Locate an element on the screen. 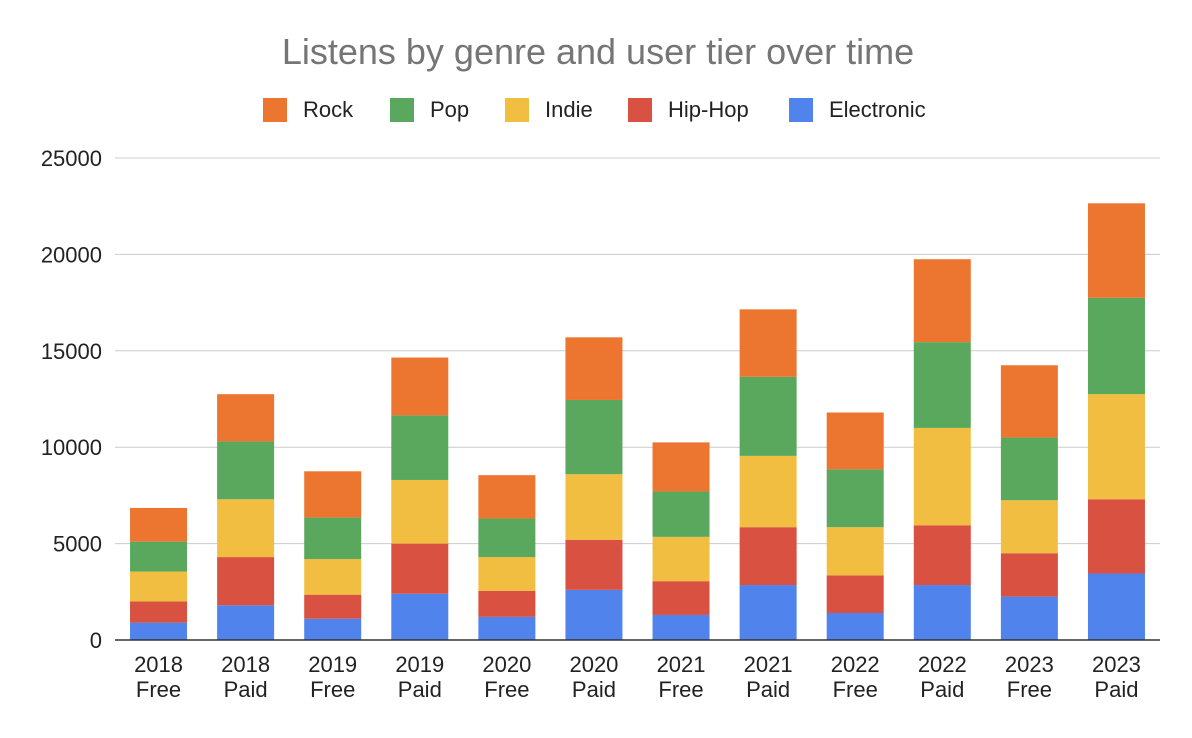  legend-item-electronic: Electronic is located at coordinates (857, 109).